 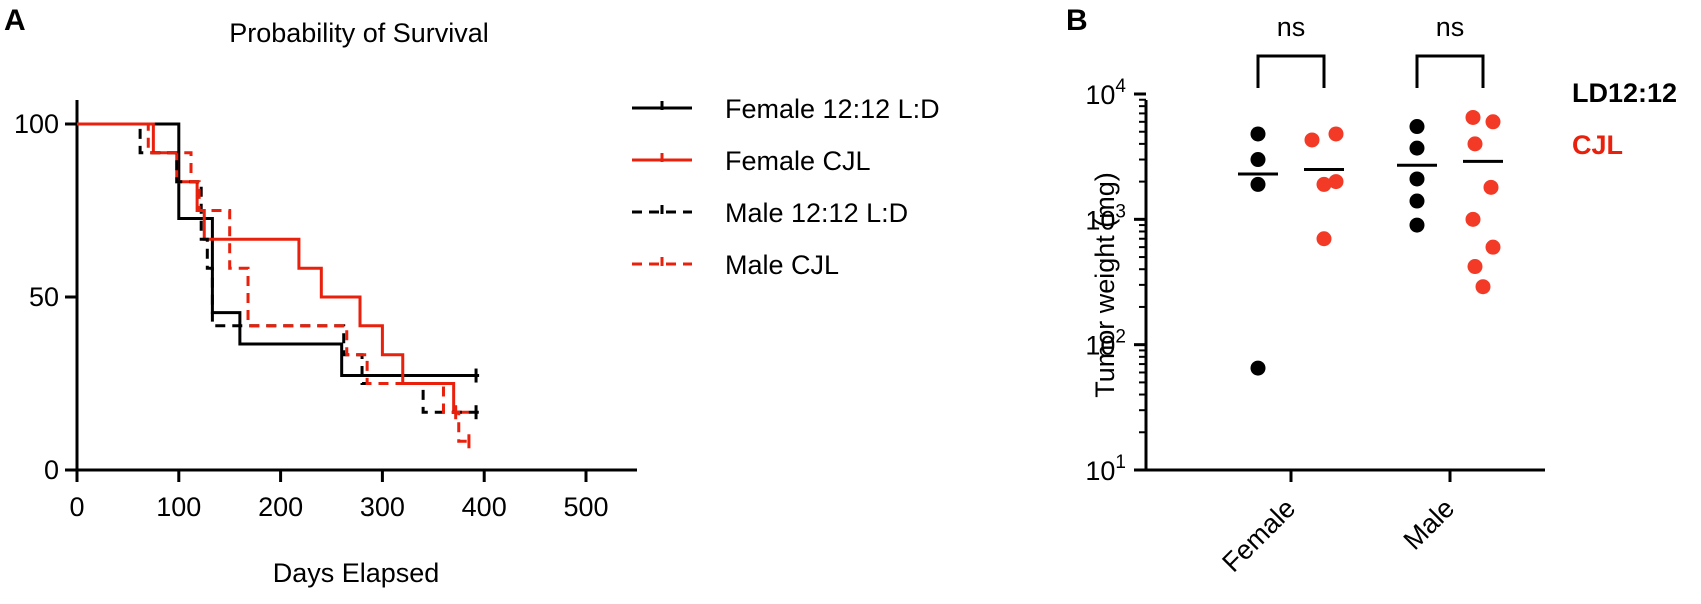 I want to click on tumor-y-axis-label: Tumor weight (mg), so click(x=1105, y=285).